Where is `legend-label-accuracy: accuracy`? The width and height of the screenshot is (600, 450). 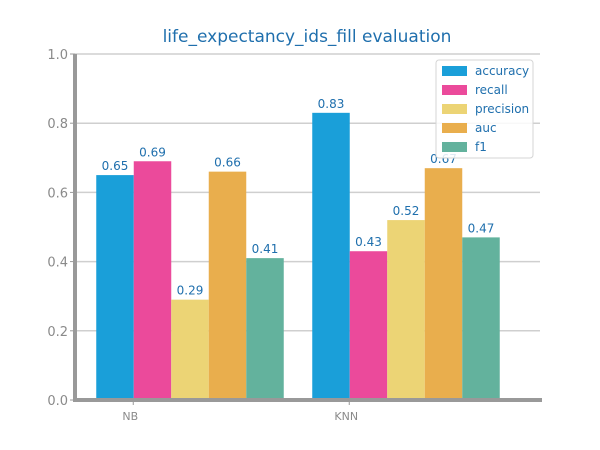
legend-label-accuracy: accuracy is located at coordinates (502, 71).